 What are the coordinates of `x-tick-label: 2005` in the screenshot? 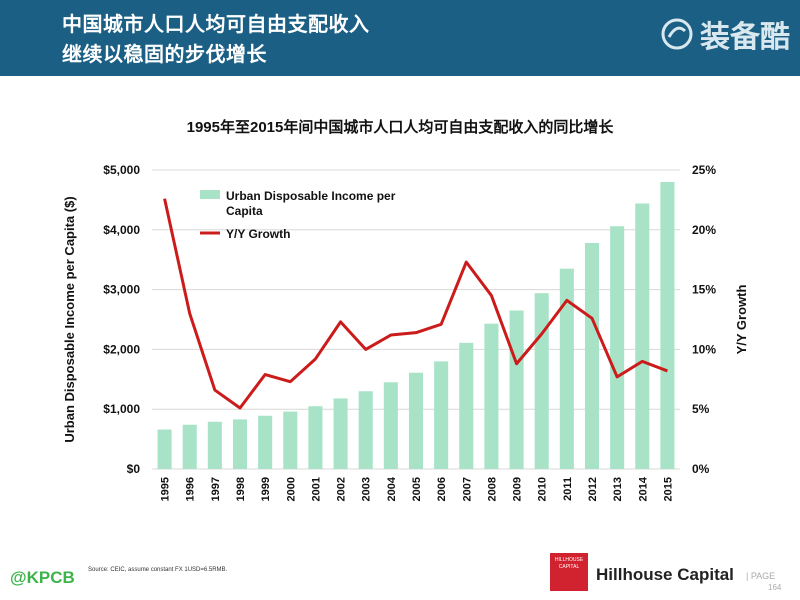 It's located at (417, 489).